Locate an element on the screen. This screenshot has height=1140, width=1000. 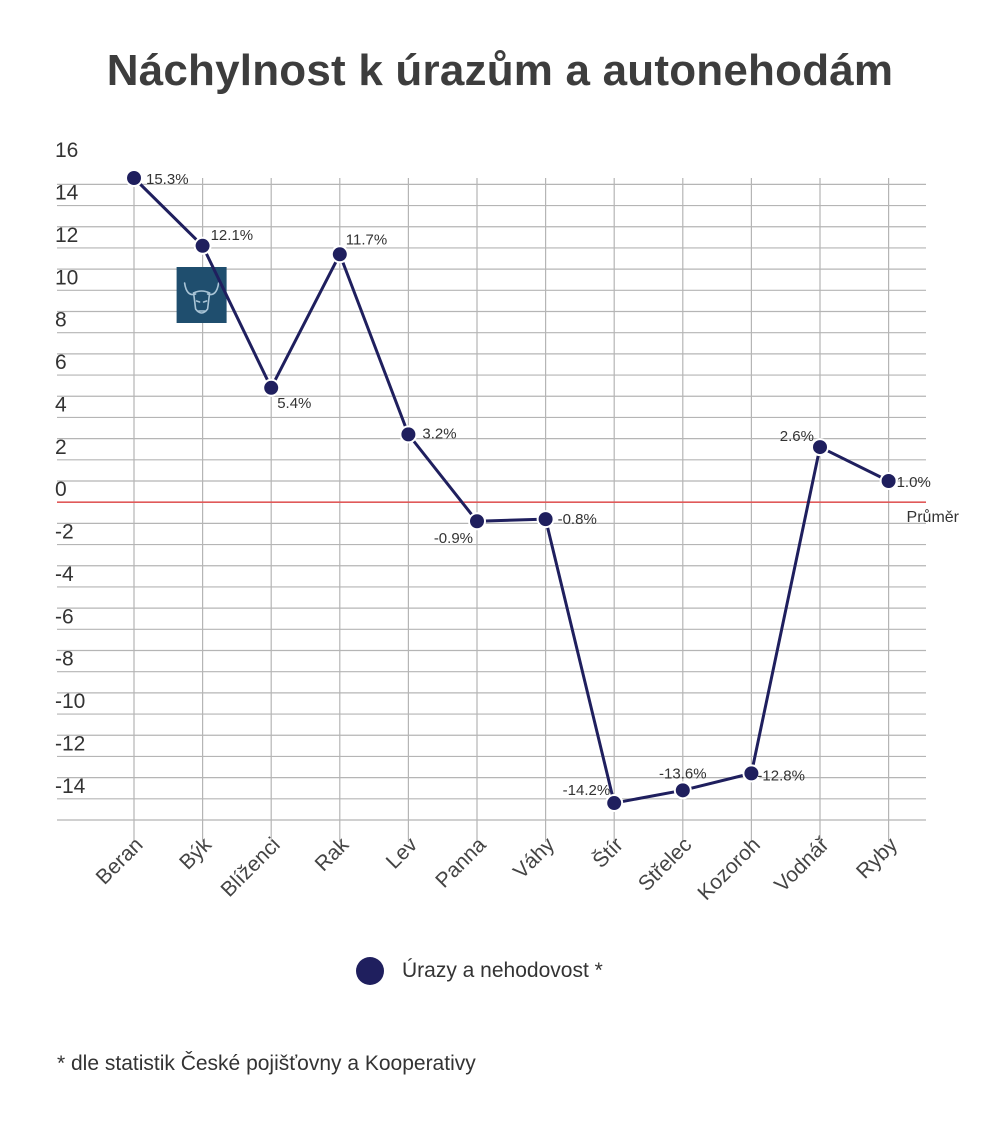
average-label: Průměr is located at coordinates (933, 517).